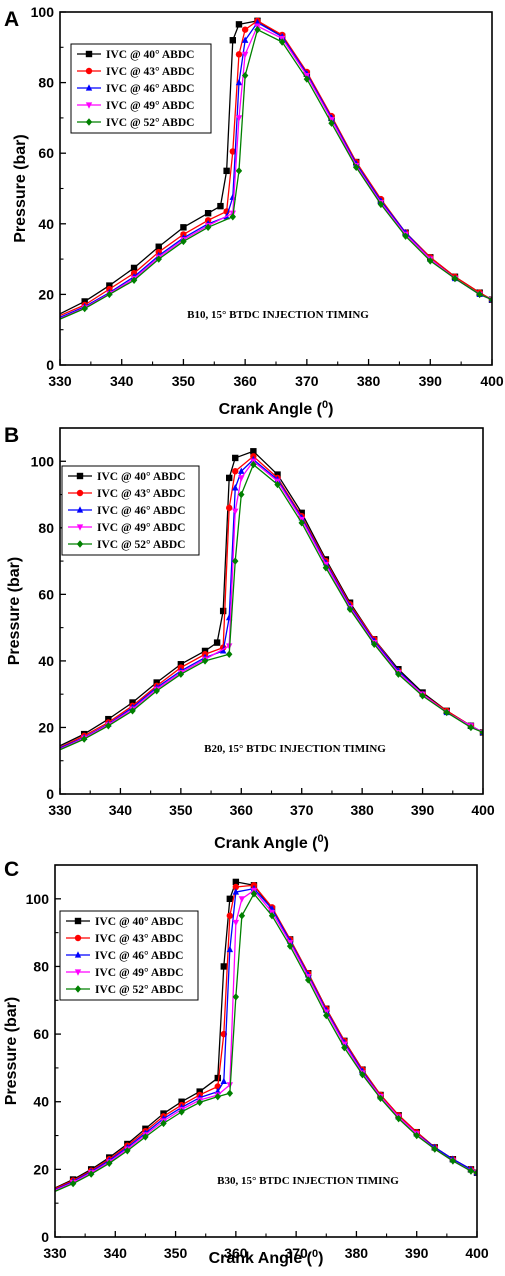 This screenshot has height=1276, width=505. What do you see at coordinates (60, 381) in the screenshot?
I see `x-tick-label: 330` at bounding box center [60, 381].